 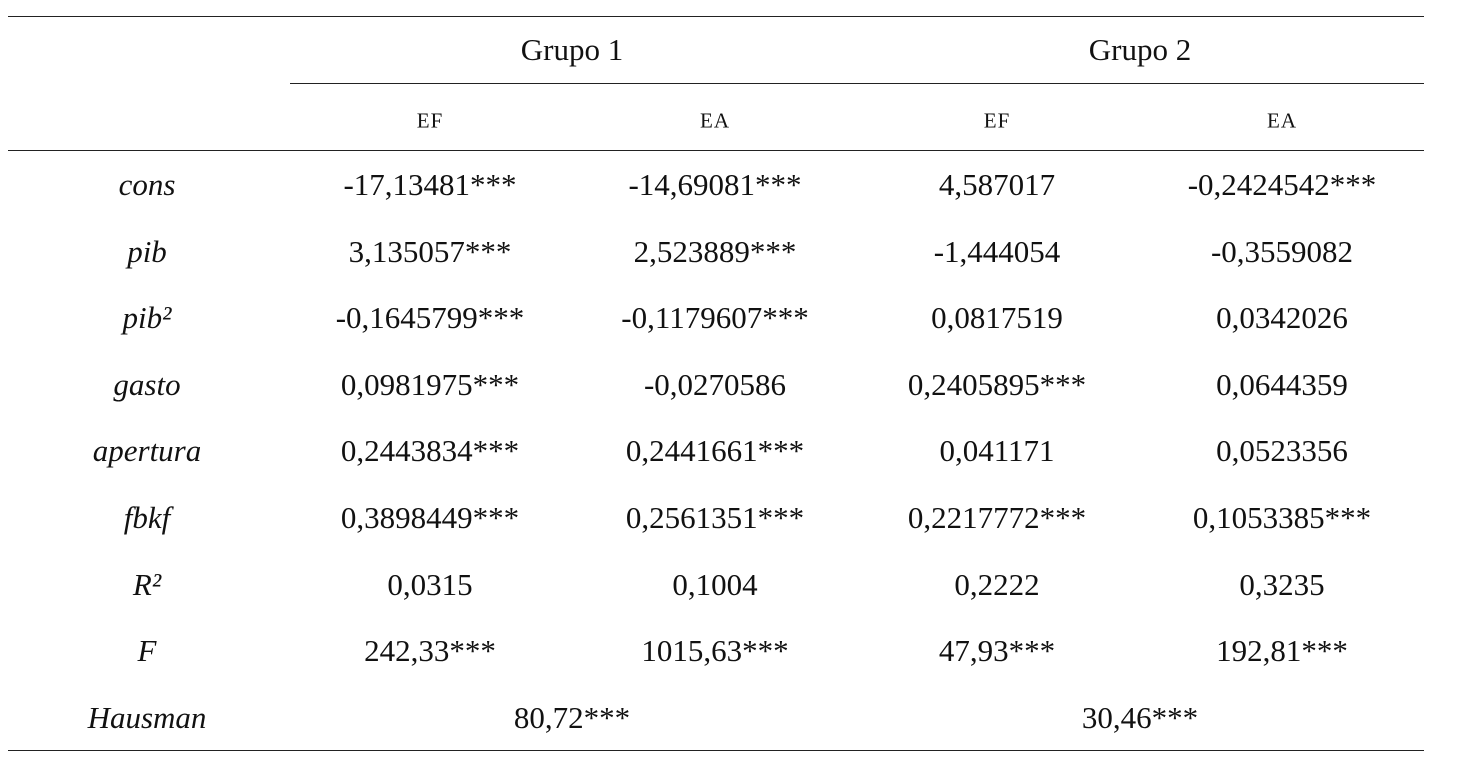 I want to click on cell: -1,444054, so click(x=997, y=251).